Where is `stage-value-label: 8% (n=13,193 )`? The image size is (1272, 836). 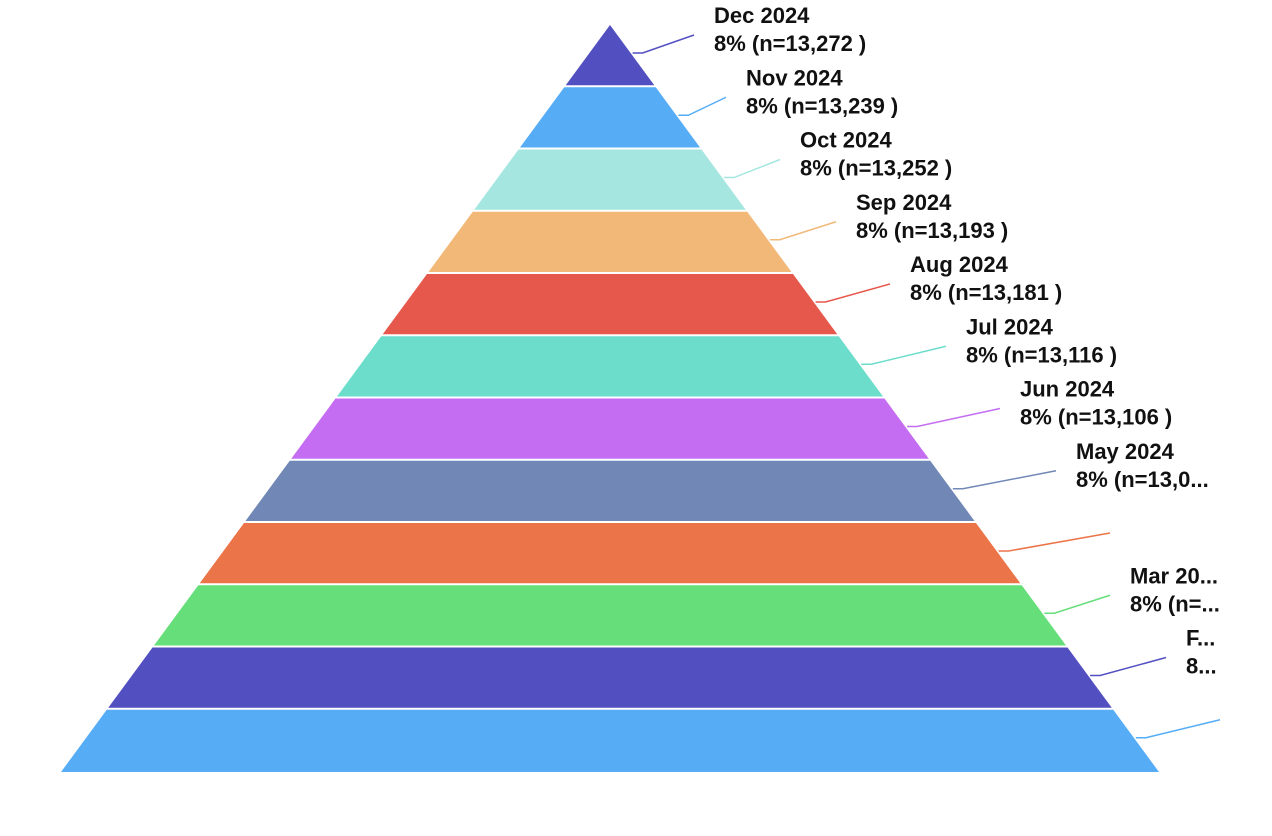 stage-value-label: 8% (n=13,193 ) is located at coordinates (932, 230).